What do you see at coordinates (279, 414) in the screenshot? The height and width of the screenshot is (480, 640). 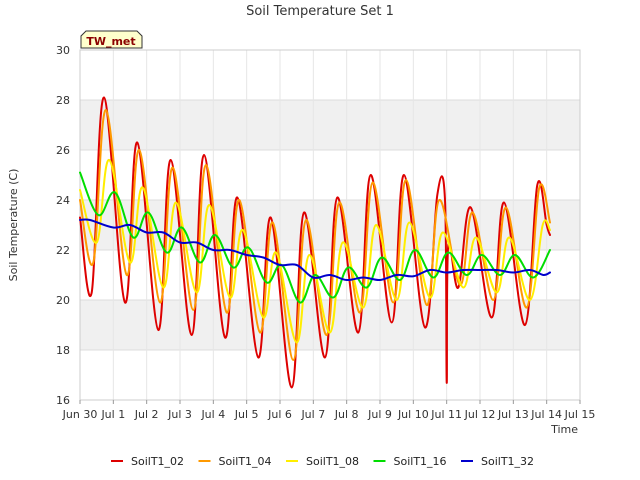 I see `x-tick-label: Jul 6` at bounding box center [279, 414].